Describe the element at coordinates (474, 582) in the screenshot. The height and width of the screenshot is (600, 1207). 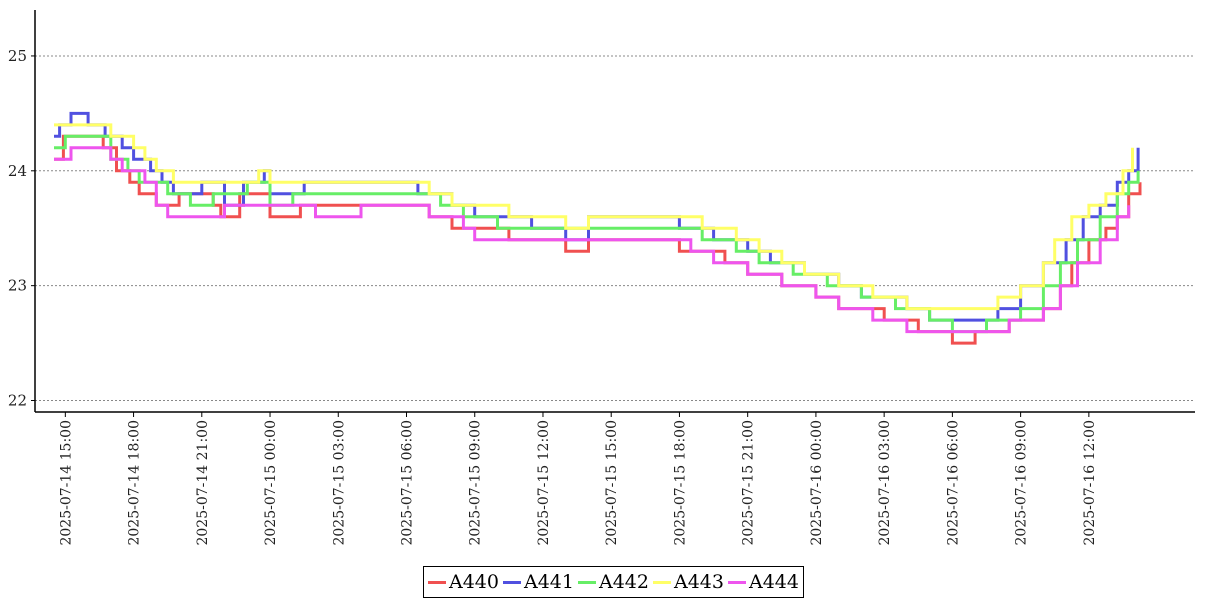
I see `legend-label: A440` at that location.